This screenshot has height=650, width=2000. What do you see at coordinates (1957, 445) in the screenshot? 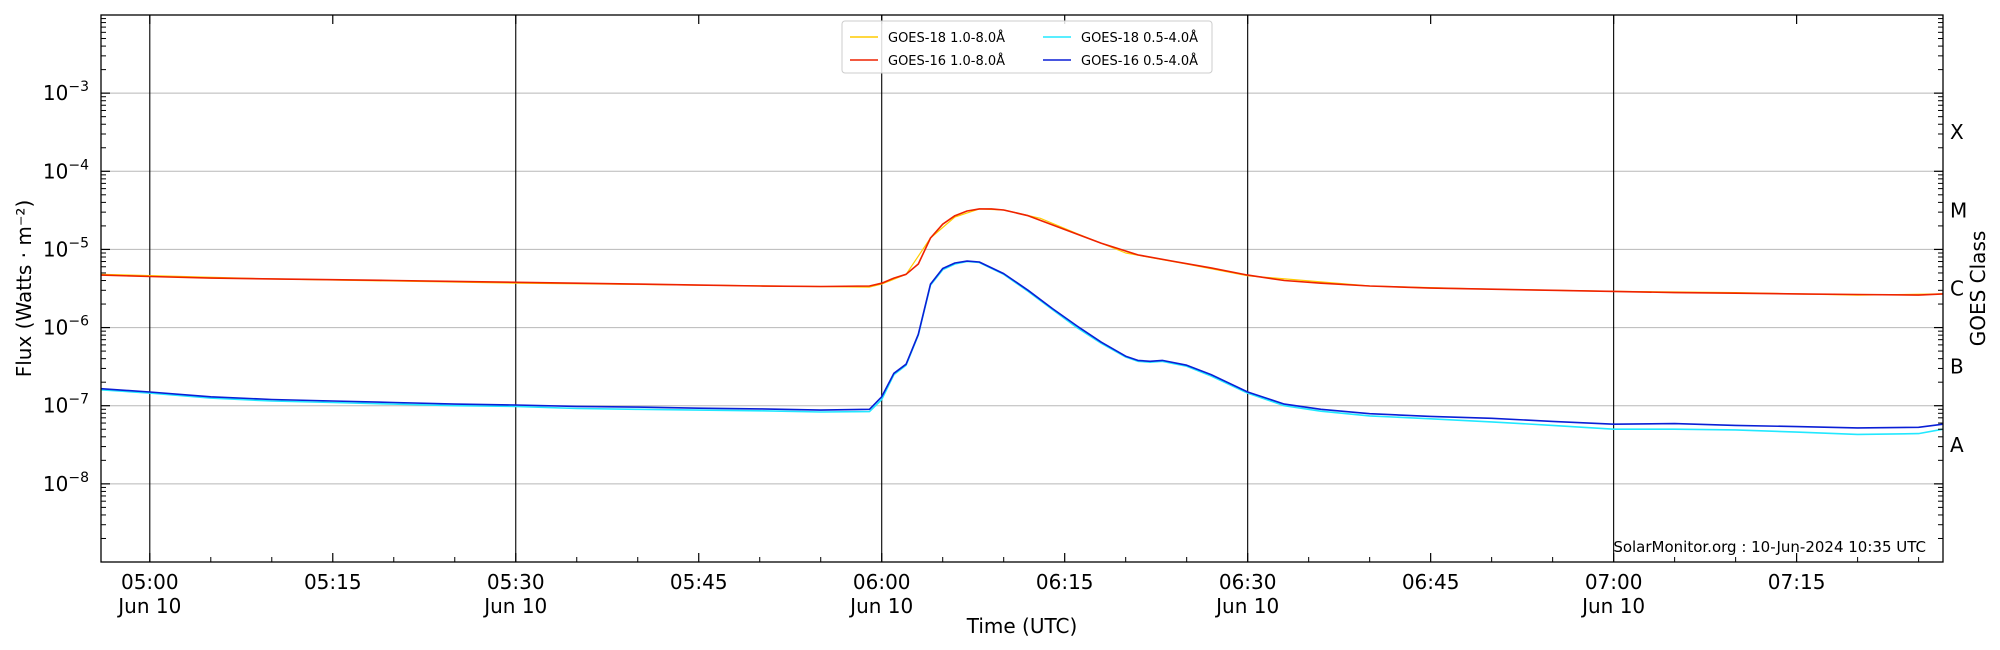
I see `goes-class-label: A` at bounding box center [1957, 445].